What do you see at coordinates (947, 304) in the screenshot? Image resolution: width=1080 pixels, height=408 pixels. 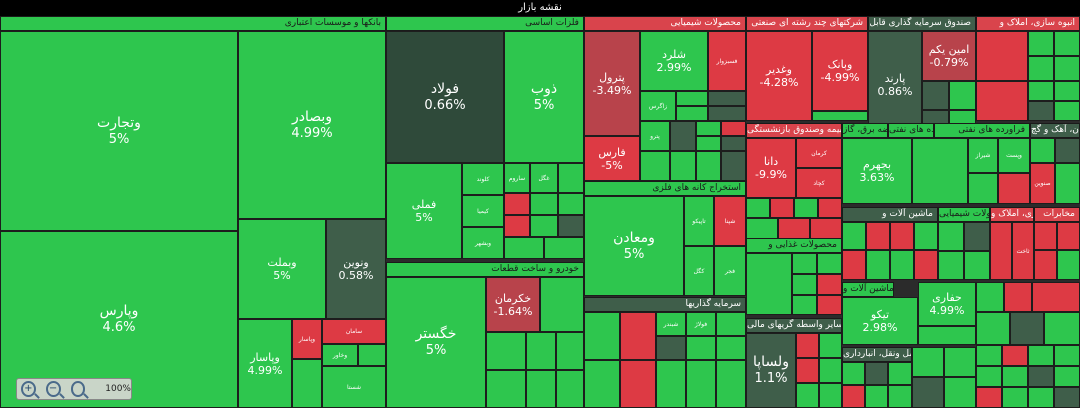 I see `stock-cell-hafari: حفاری 4.99%` at bounding box center [947, 304].